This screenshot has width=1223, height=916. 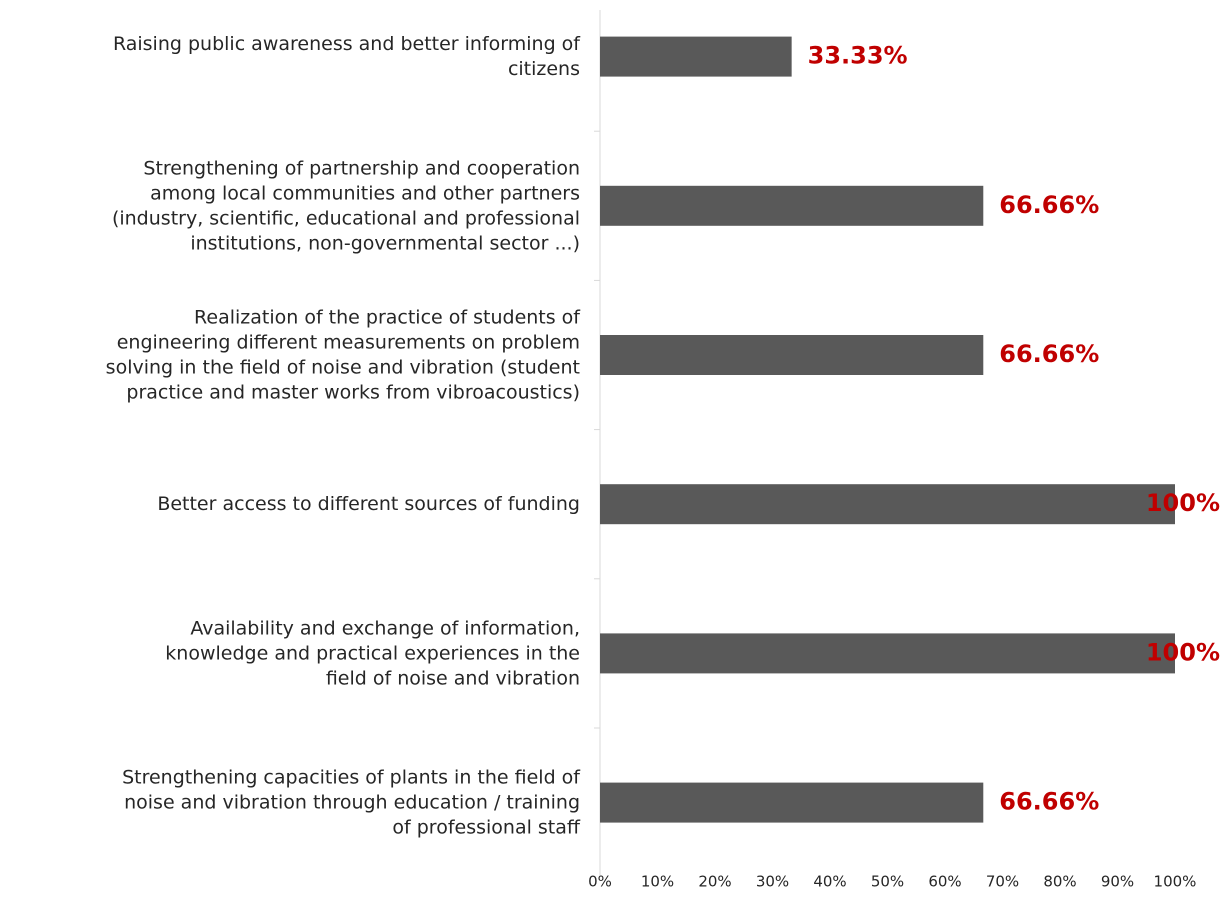 What do you see at coordinates (1175, 882) in the screenshot?
I see `x-tick-label: 100%` at bounding box center [1175, 882].